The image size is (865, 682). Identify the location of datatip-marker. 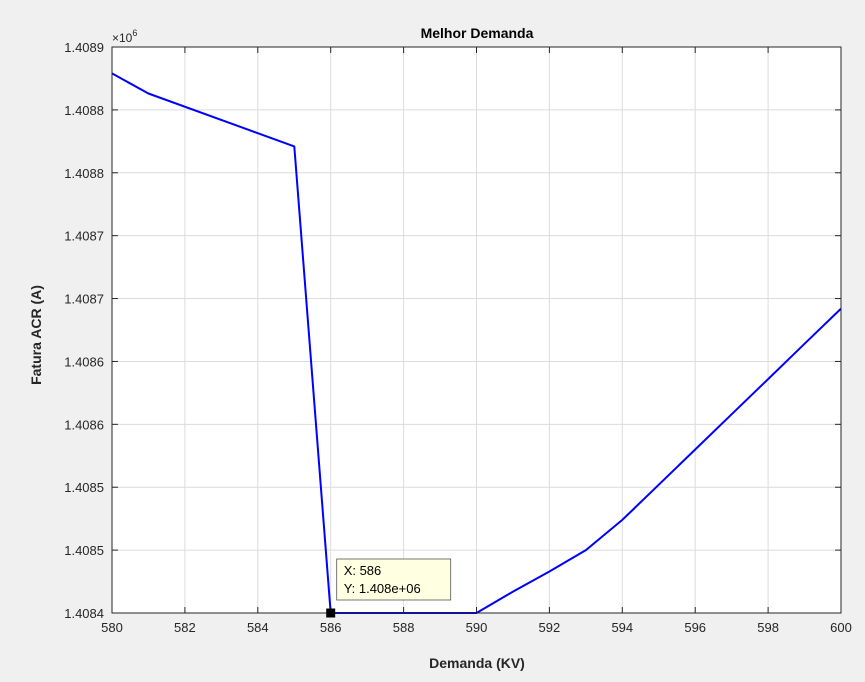
(331, 613).